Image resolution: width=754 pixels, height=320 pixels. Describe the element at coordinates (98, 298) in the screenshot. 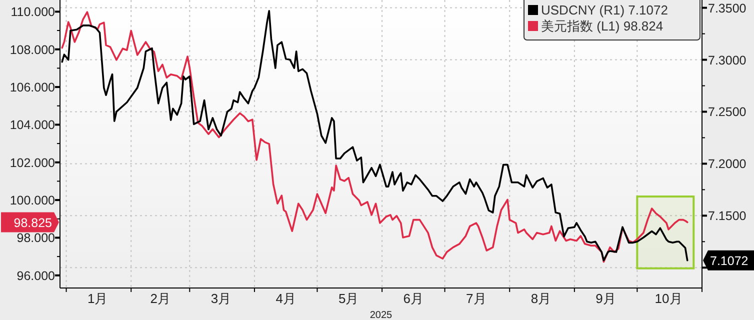

I see `x-tick-label: 1月` at that location.